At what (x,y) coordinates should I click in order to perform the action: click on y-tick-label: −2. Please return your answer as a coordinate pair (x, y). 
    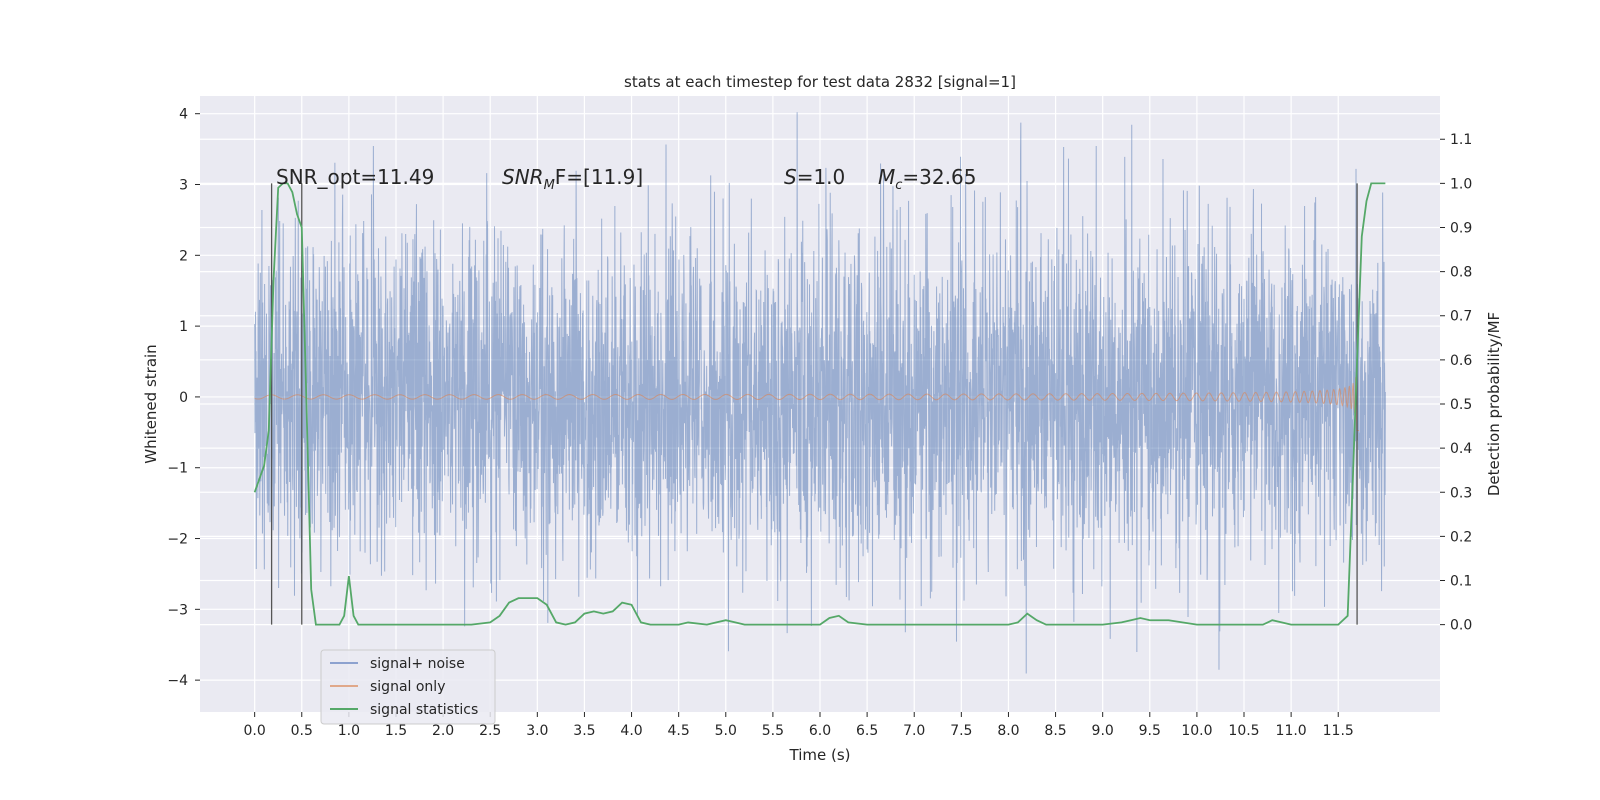
    Looking at the image, I should click on (177, 540).